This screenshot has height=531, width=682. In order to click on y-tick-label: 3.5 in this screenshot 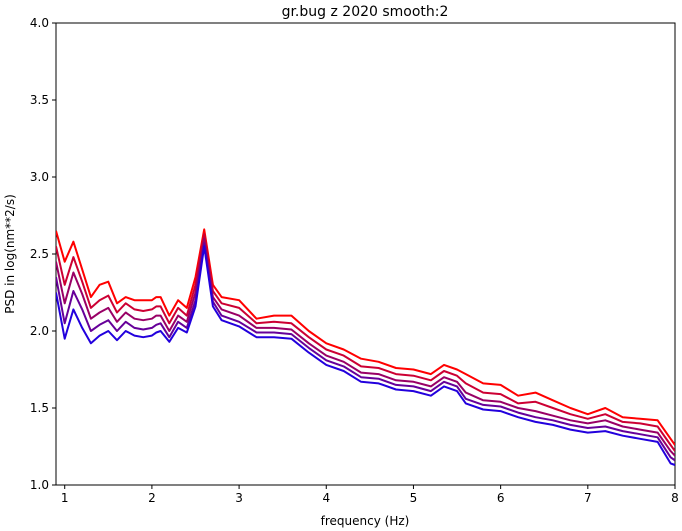, I will do `click(39, 100)`.